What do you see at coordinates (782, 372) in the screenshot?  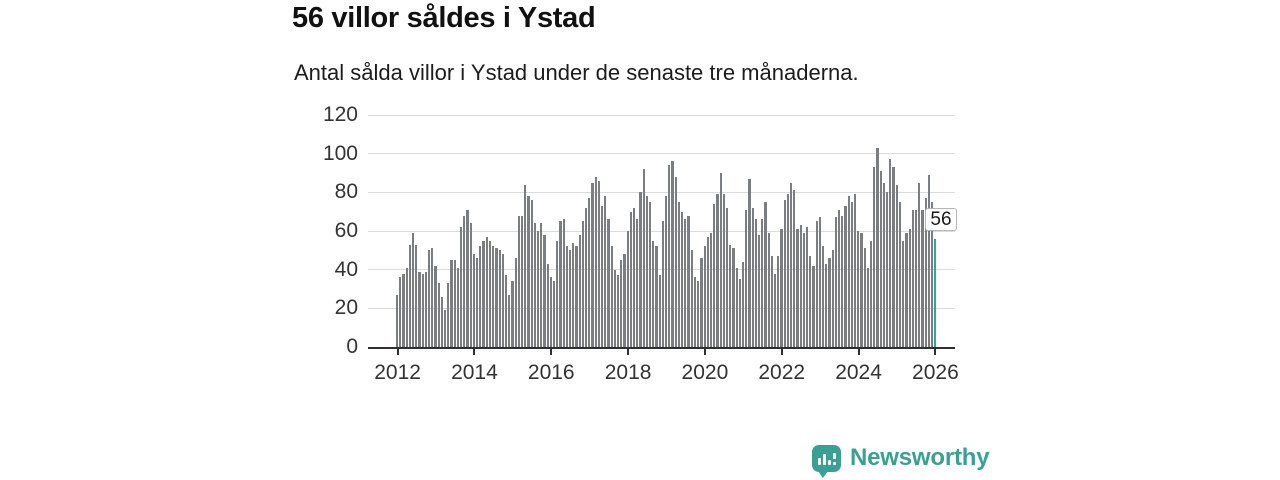 I see `x-axis-tick-label: 2022` at bounding box center [782, 372].